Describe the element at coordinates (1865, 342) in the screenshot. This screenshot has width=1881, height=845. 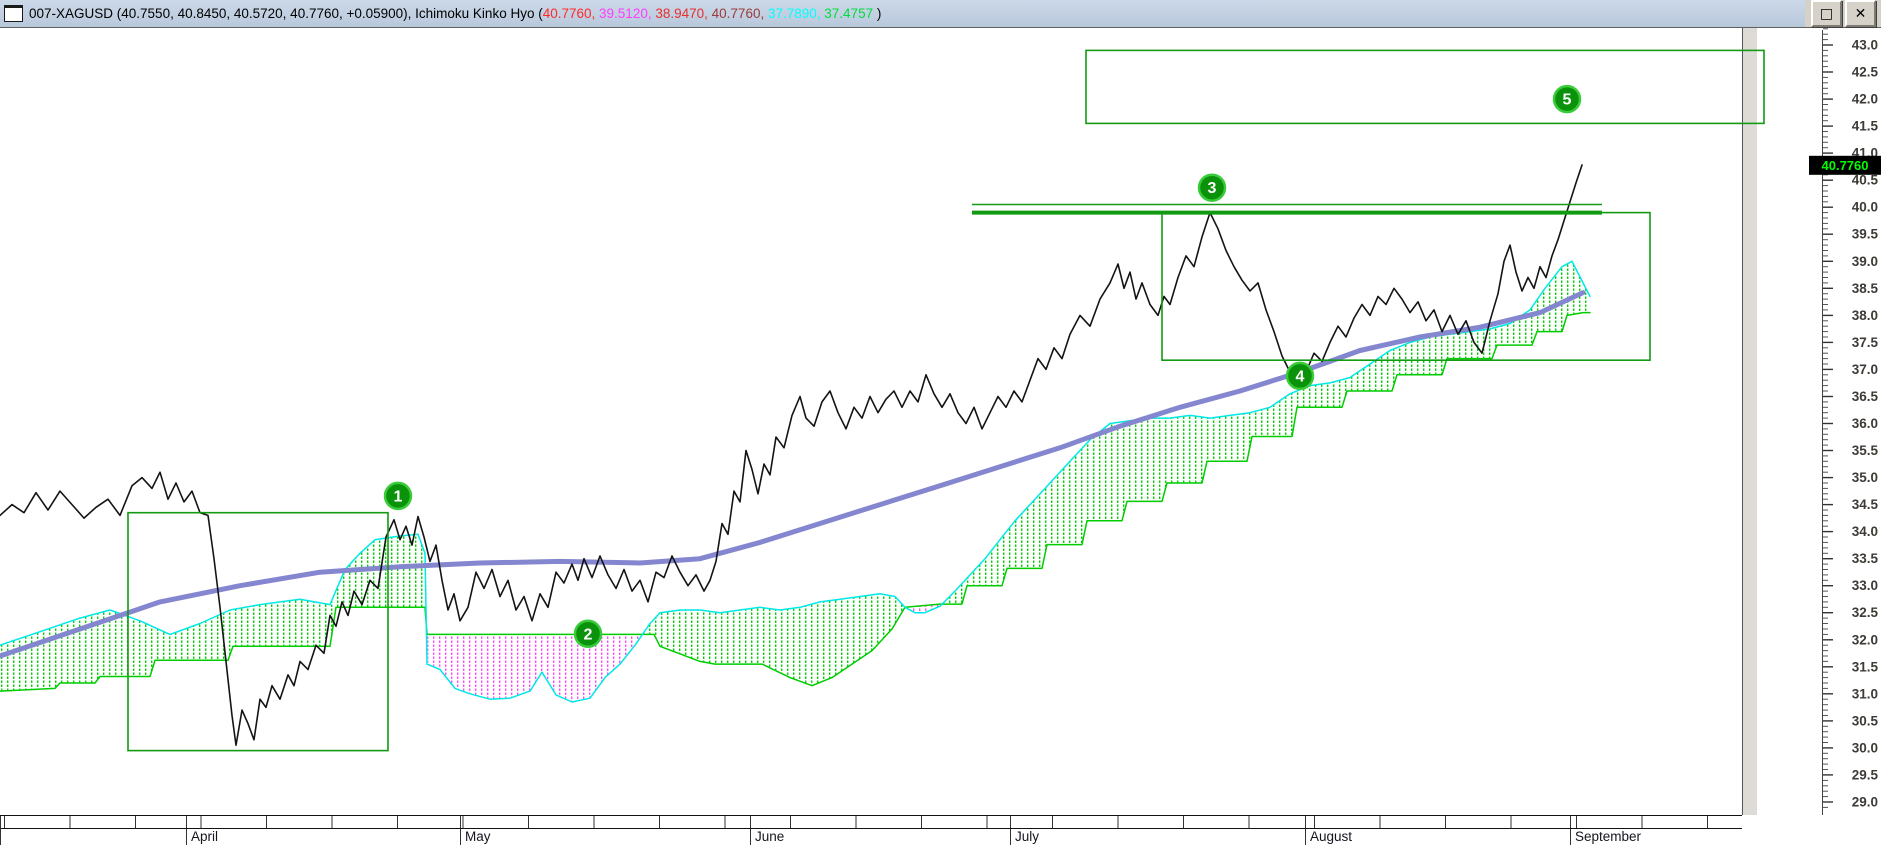
I see `y-axis-label: 37.5` at that location.